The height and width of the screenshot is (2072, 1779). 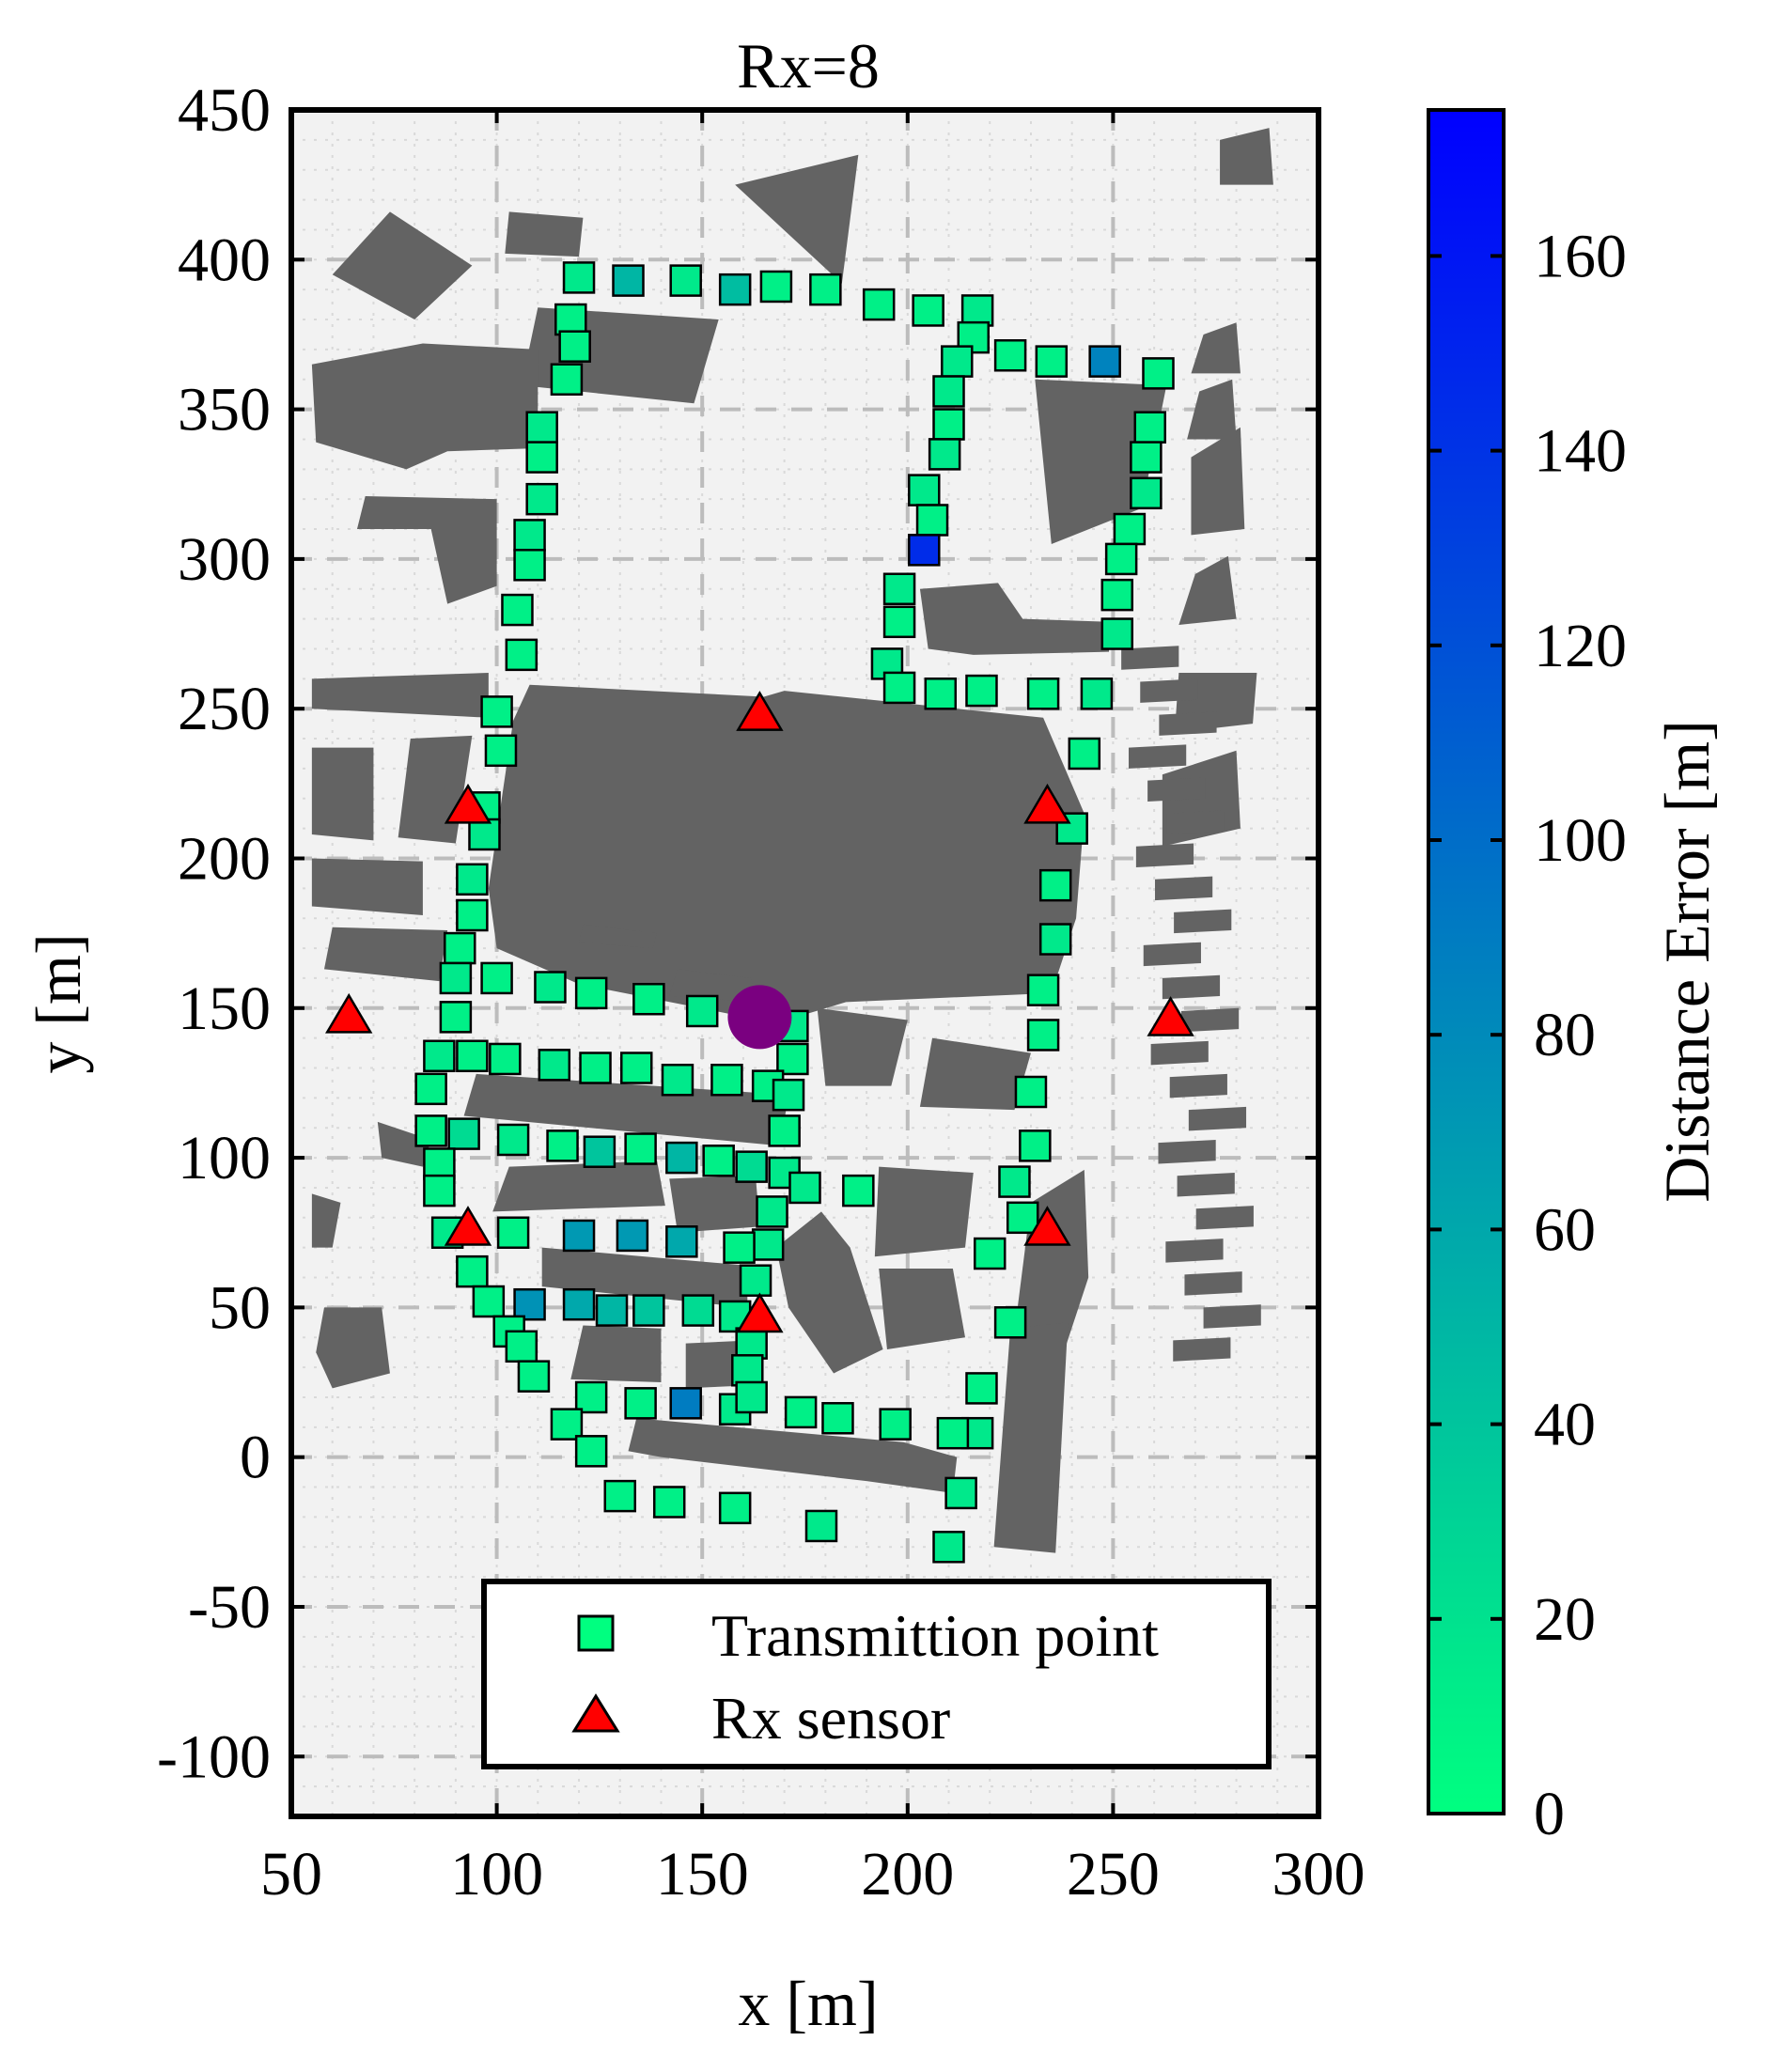 I want to click on colorbar-tick-label: 160, so click(x=1580, y=256).